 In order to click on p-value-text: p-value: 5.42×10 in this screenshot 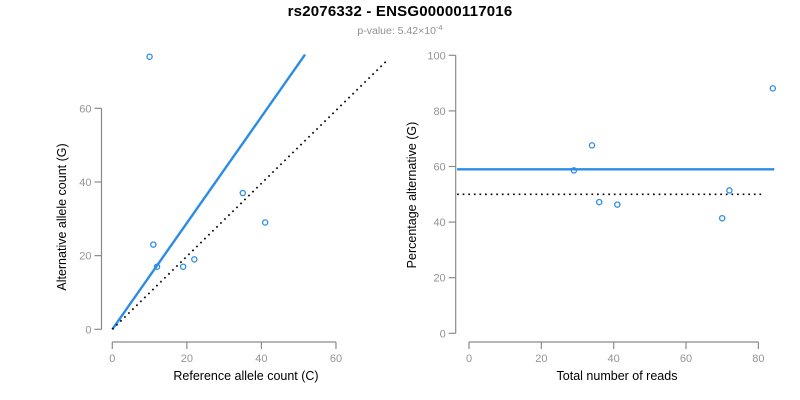, I will do `click(396, 31)`.